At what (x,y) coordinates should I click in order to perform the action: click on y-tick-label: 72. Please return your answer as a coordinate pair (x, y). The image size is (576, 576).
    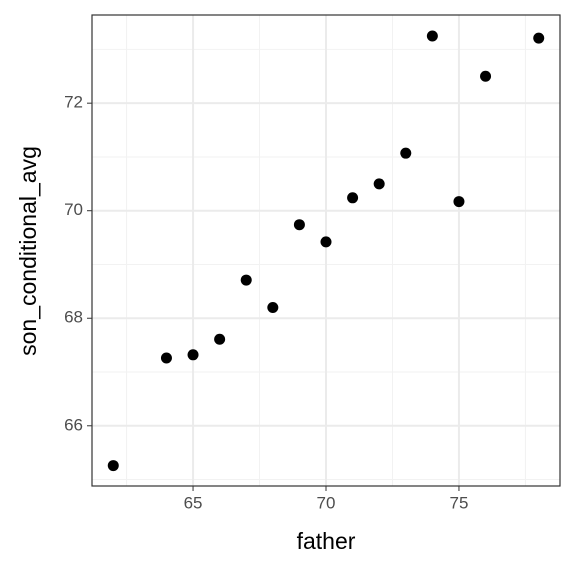
    Looking at the image, I should click on (73, 102).